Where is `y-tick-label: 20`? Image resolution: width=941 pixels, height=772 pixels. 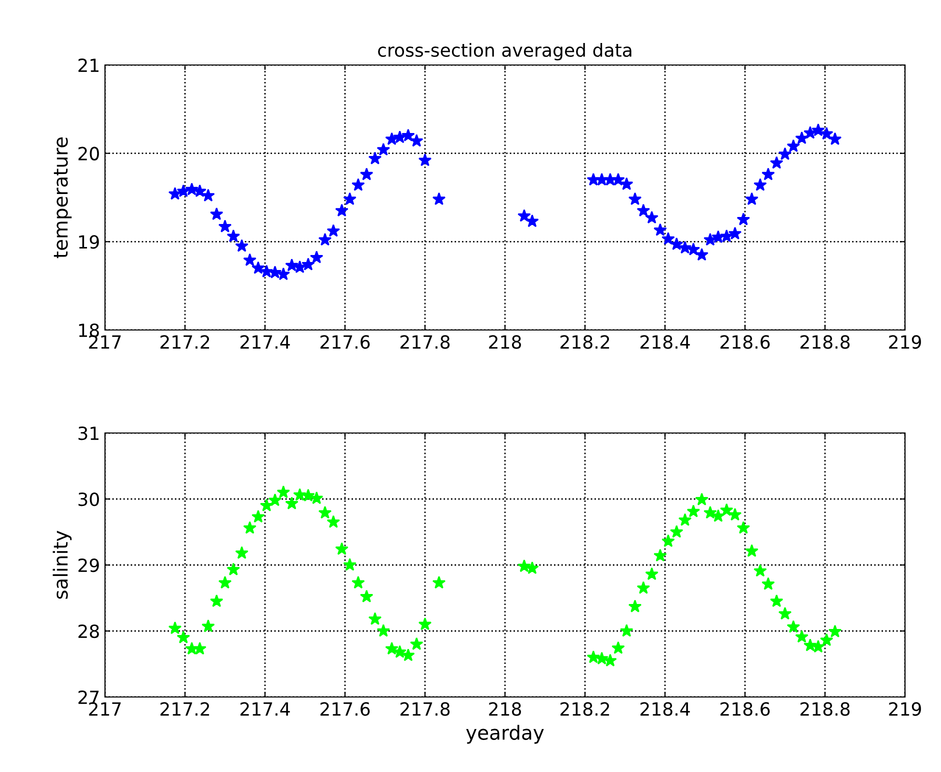 y-tick-label: 20 is located at coordinates (88, 153).